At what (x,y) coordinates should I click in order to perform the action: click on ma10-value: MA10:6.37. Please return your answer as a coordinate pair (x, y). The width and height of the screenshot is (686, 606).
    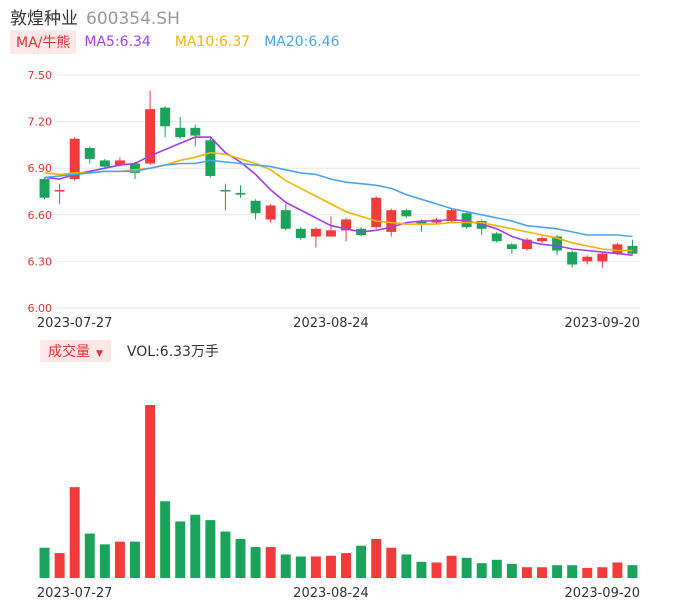
    Looking at the image, I should click on (212, 42).